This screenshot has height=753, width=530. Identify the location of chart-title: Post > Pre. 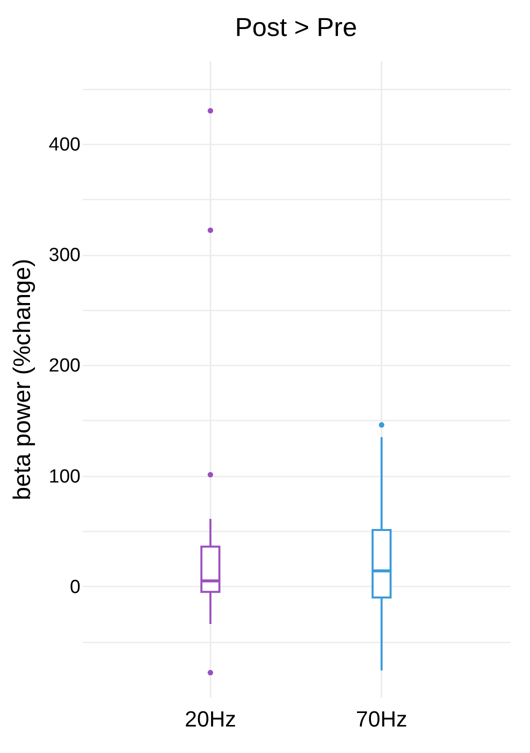
(296, 27).